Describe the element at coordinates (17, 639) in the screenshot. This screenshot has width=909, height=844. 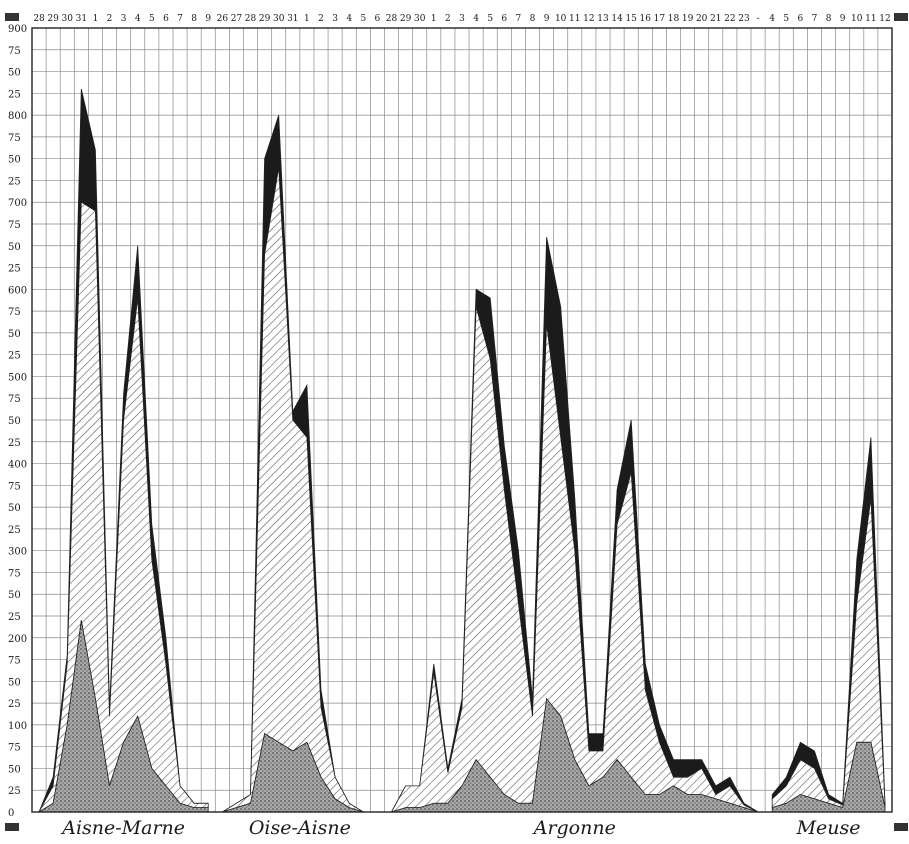
I see `y-tick-label: 200` at that location.